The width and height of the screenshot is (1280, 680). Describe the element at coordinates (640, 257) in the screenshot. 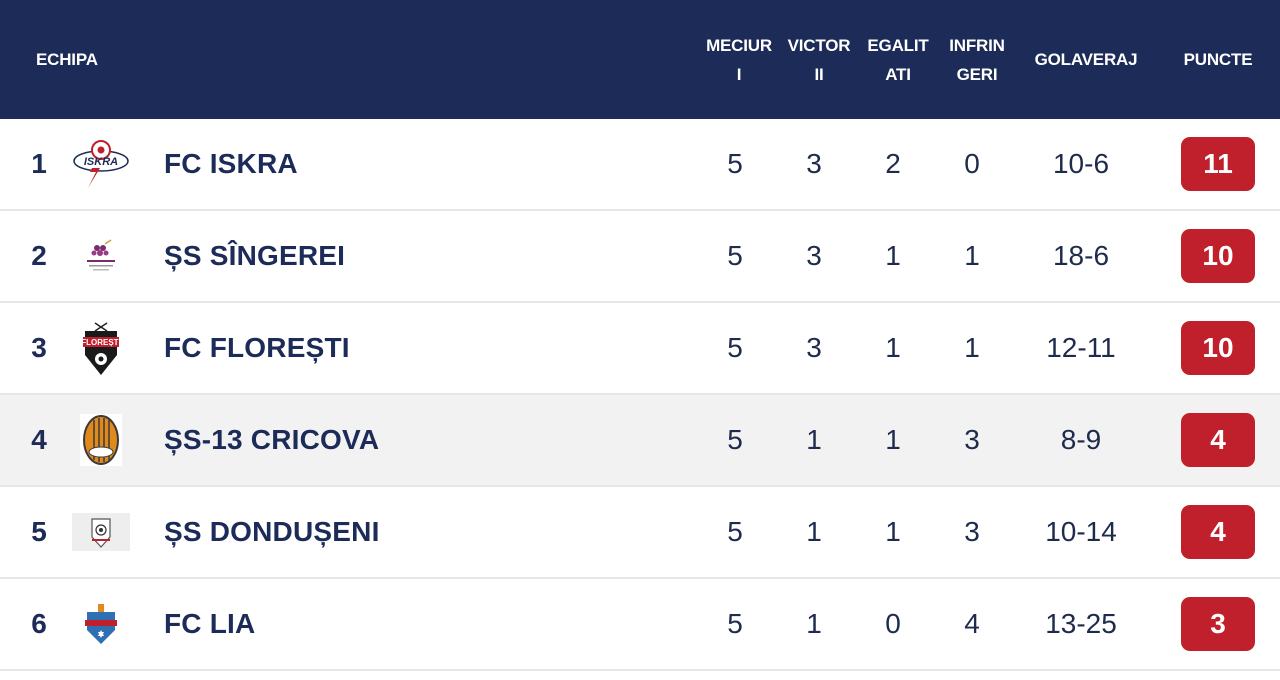

I see `table-row: 2 ȘS SÎNGEREI 5 3 1 1 18-6 10` at that location.